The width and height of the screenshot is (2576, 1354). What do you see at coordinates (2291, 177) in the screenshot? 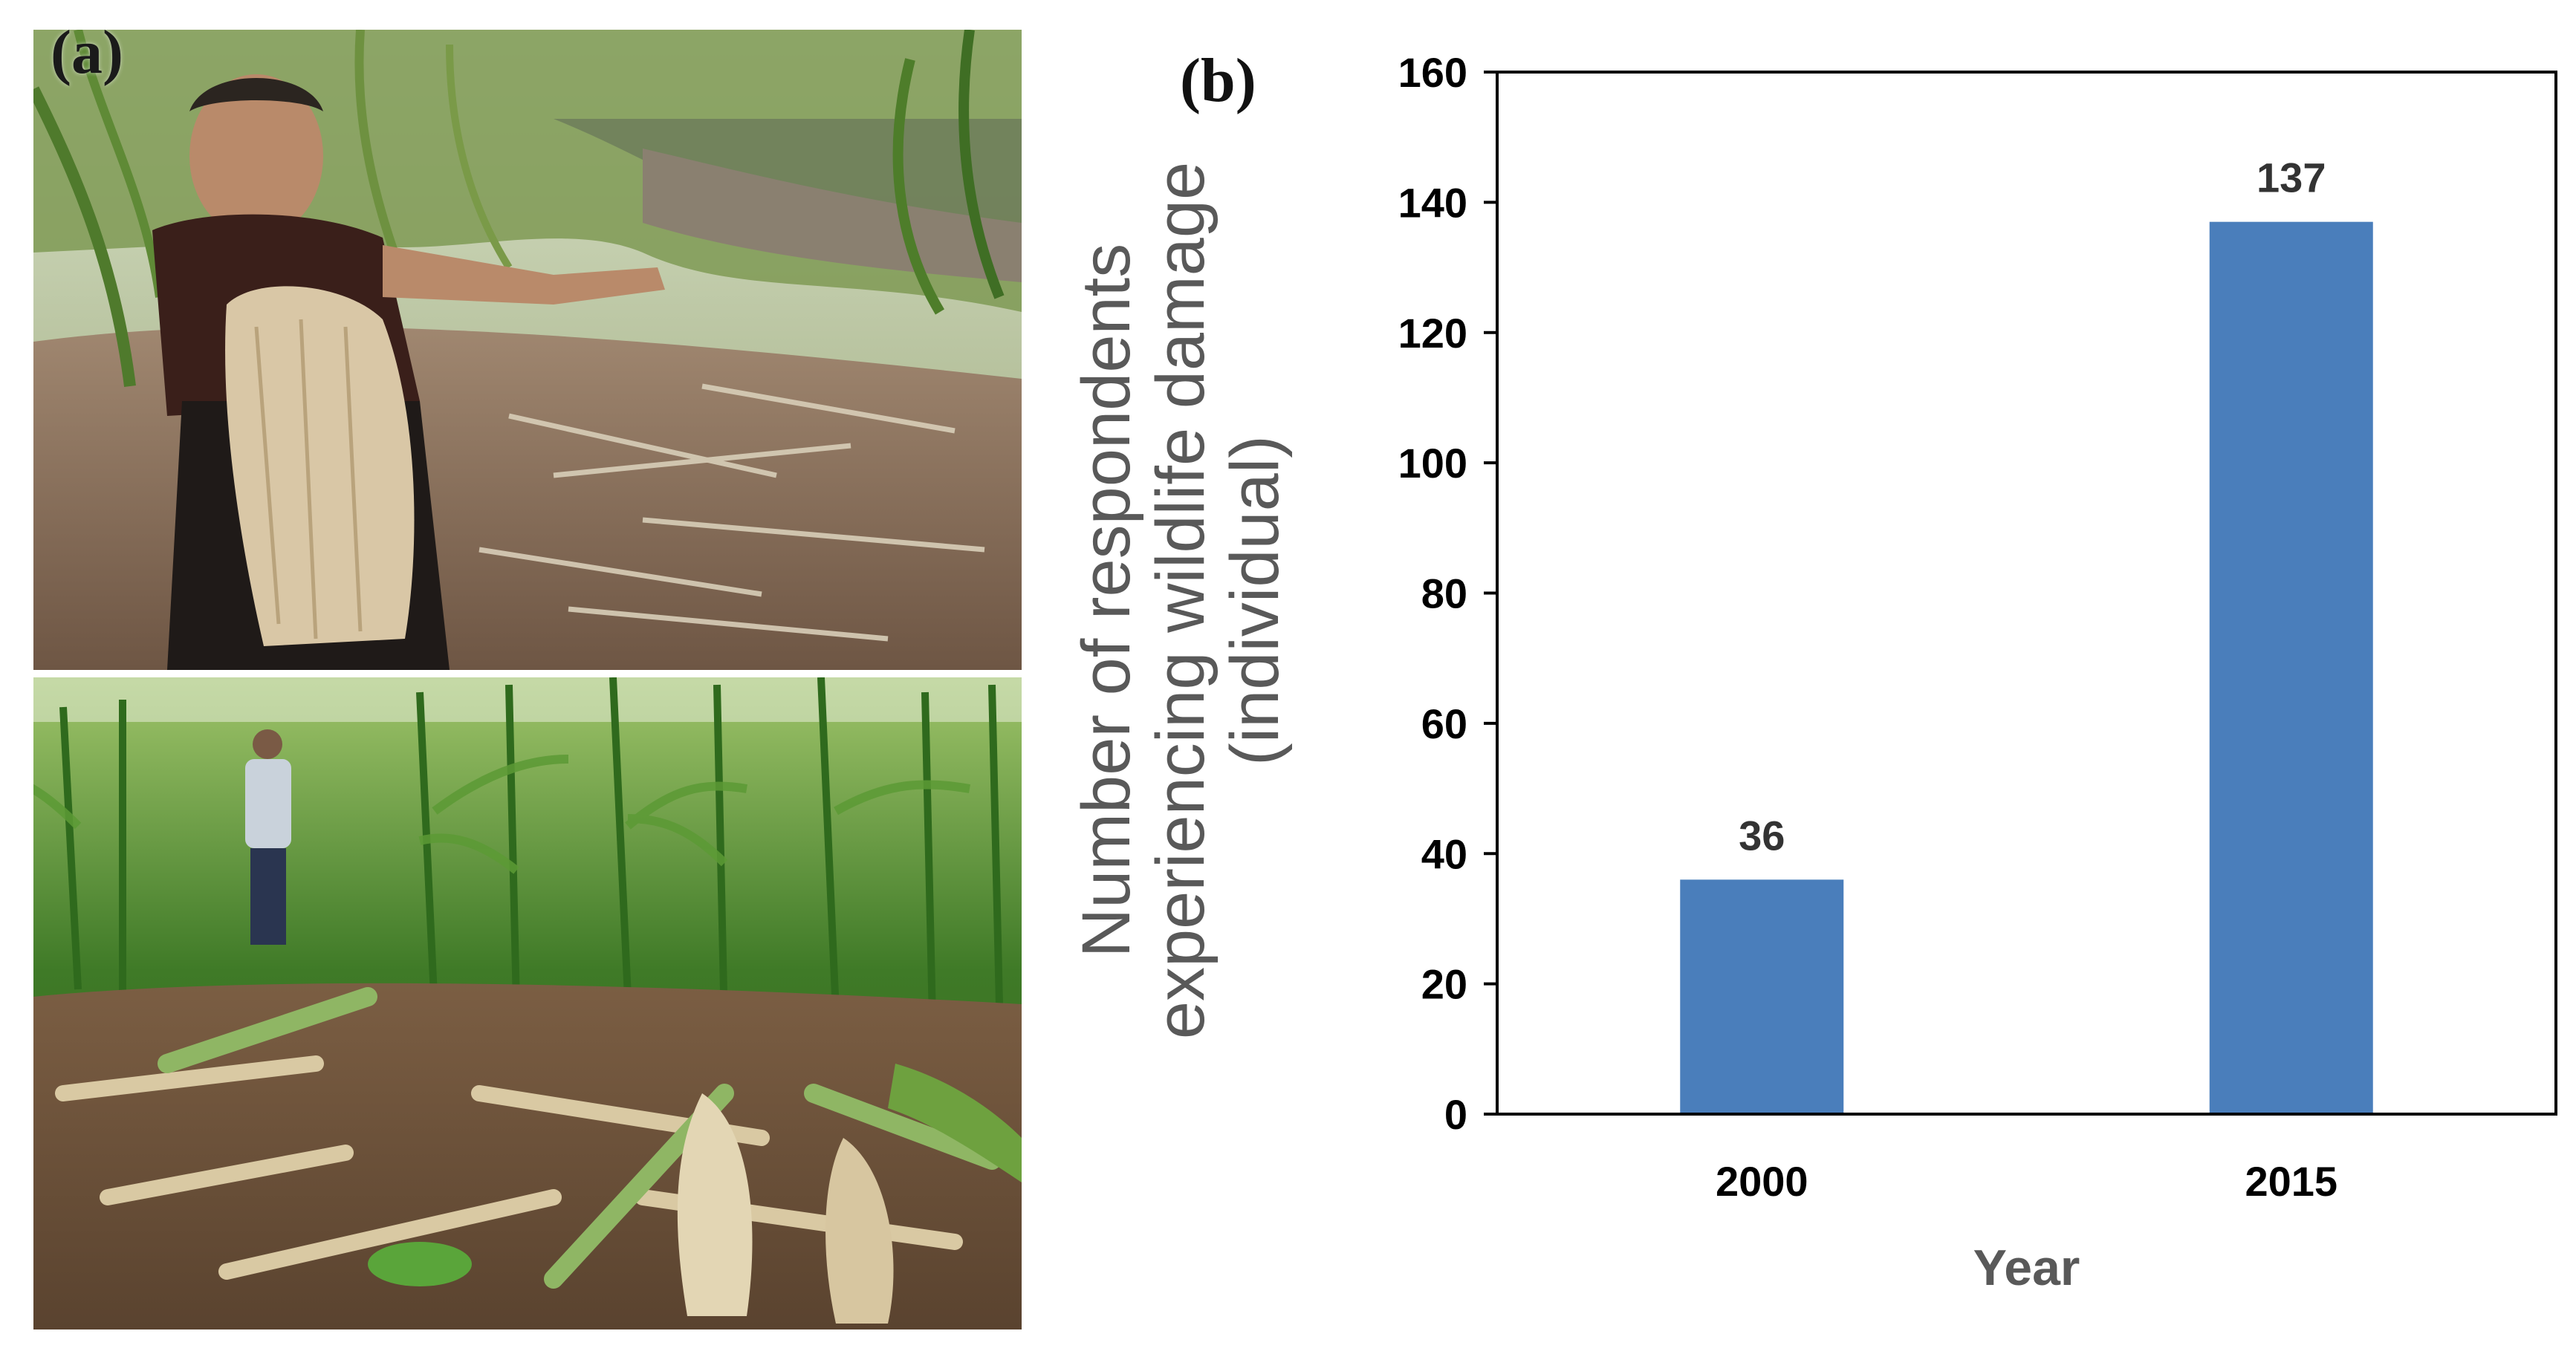
I see `data-label-2015: 137` at bounding box center [2291, 177].